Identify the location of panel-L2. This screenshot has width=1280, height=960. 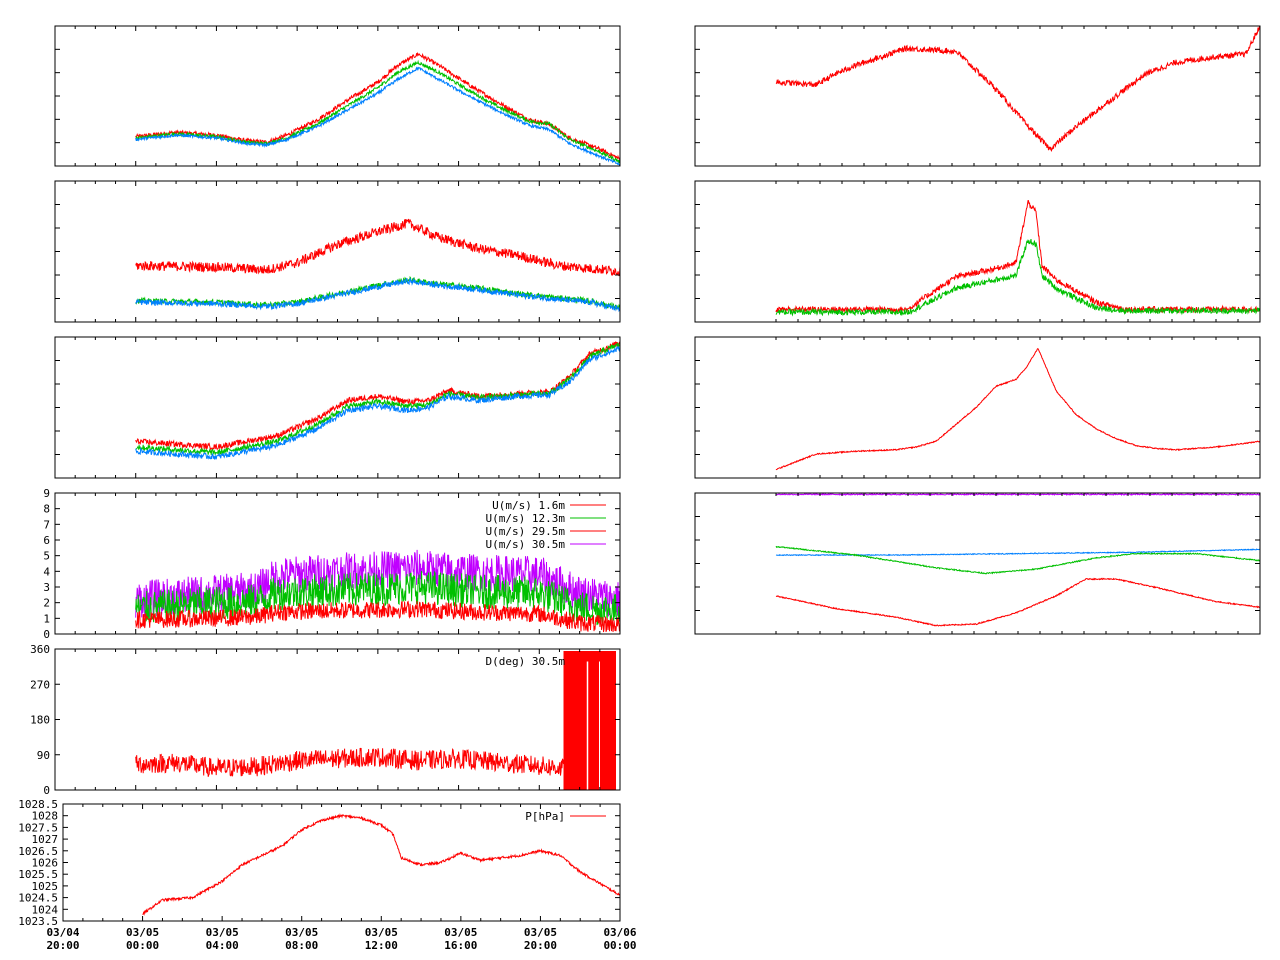
(337, 251).